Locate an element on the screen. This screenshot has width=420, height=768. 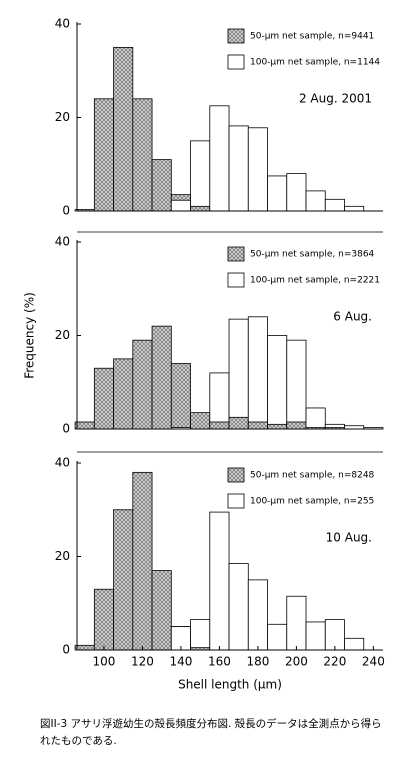
x-tick-label: 240 is located at coordinates (373, 662).